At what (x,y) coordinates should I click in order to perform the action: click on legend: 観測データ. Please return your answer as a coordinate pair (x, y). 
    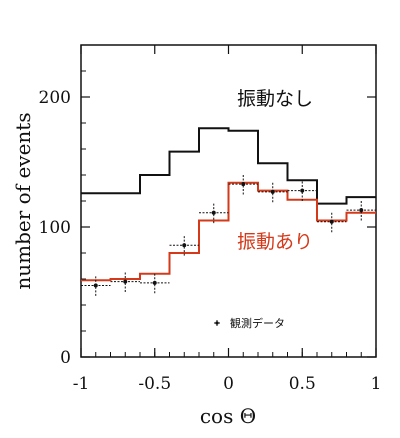
    Looking at the image, I should click on (249, 323).